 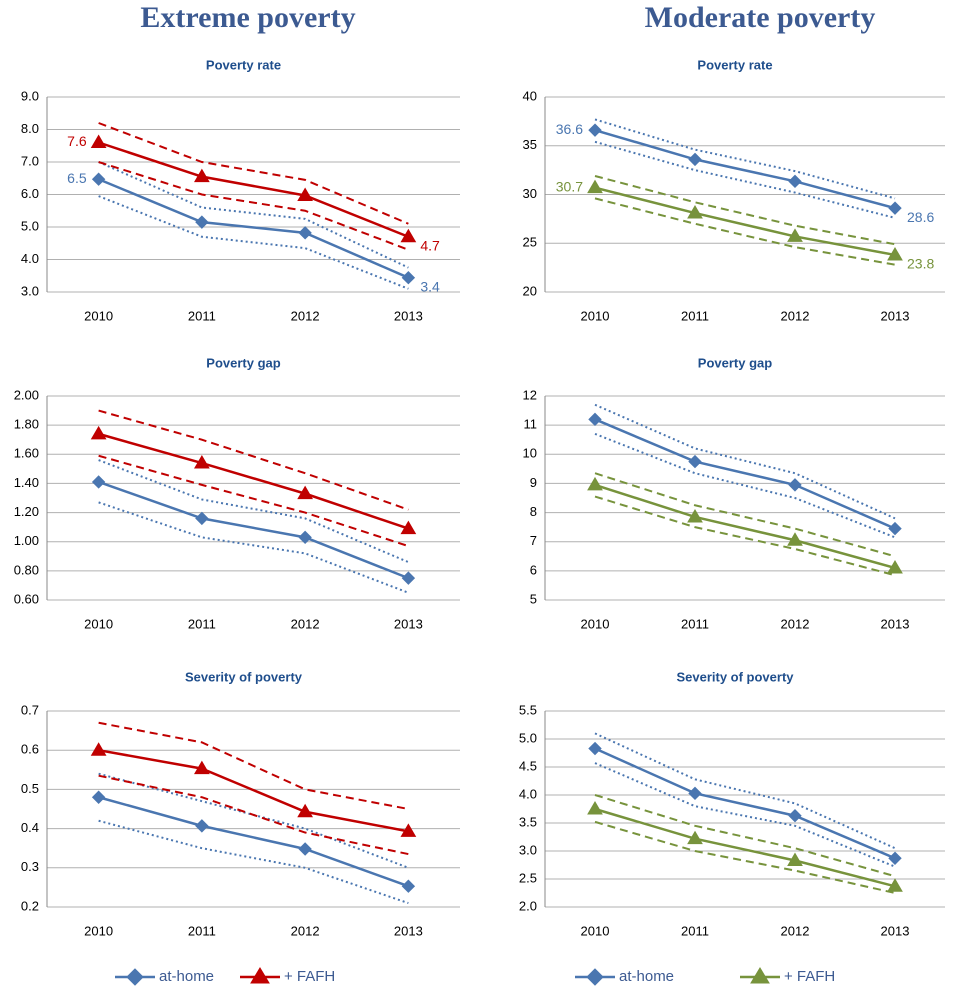 What do you see at coordinates (735, 362) in the screenshot?
I see `chart-title: Poverty gap` at bounding box center [735, 362].